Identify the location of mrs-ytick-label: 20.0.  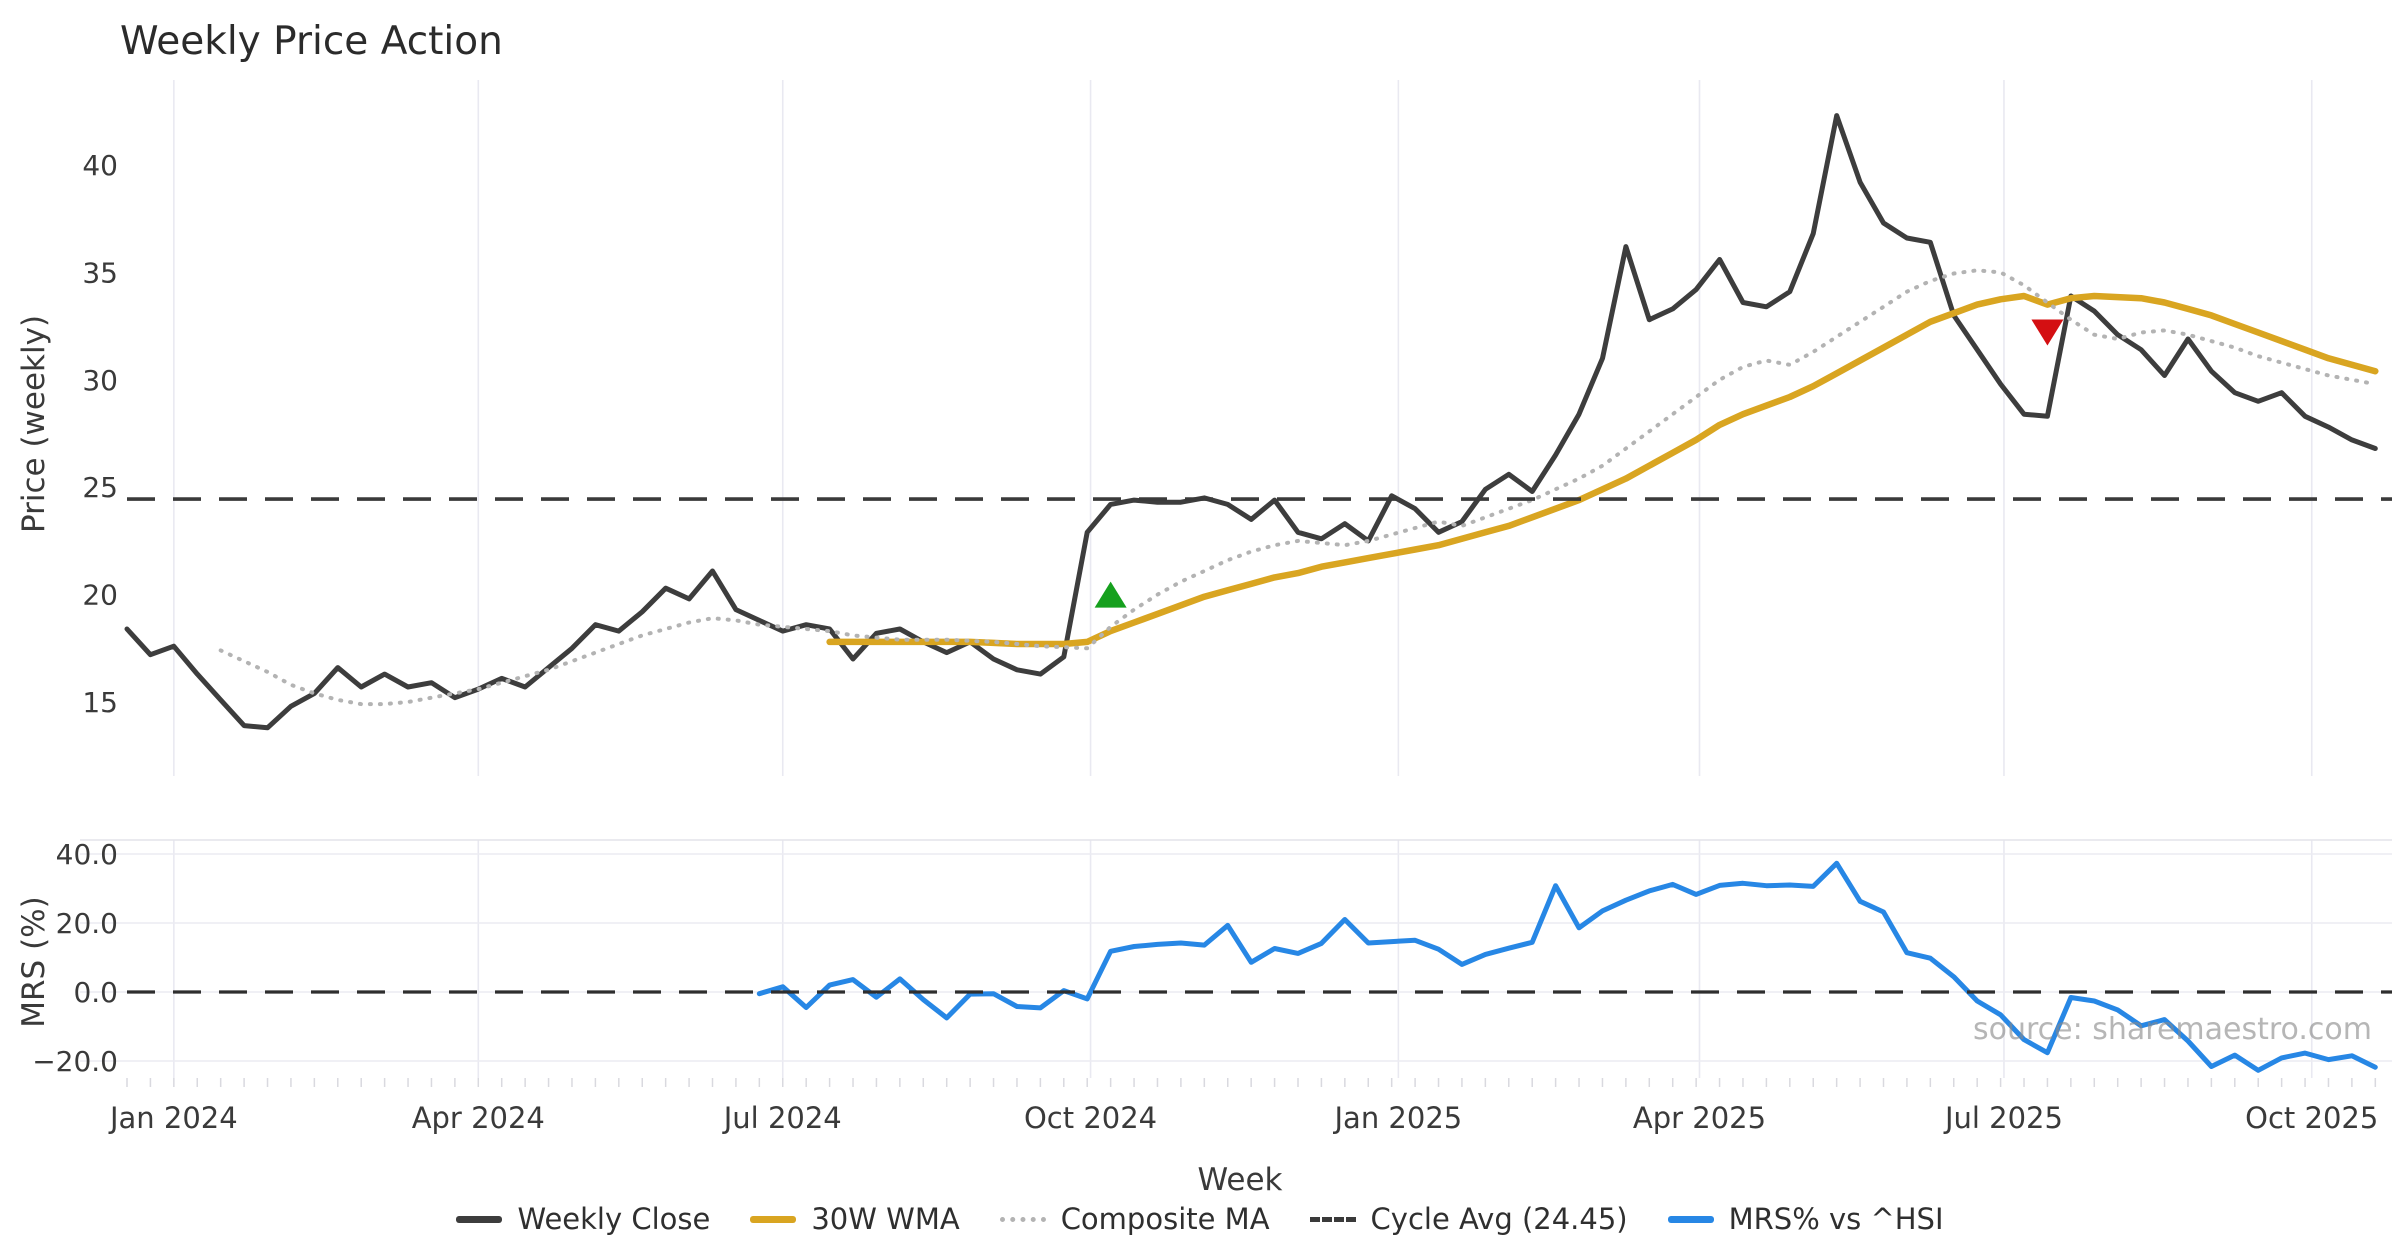
(87, 923).